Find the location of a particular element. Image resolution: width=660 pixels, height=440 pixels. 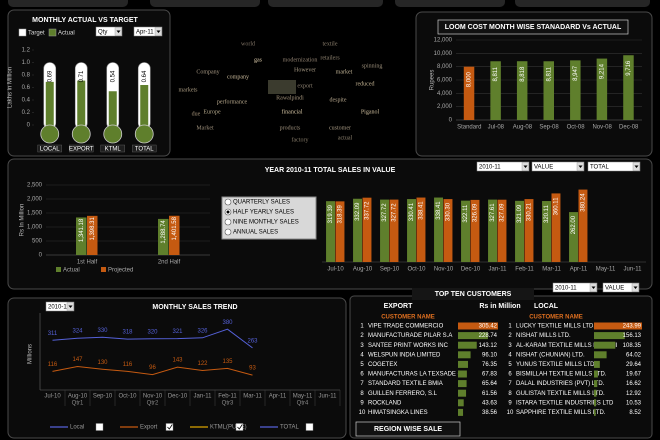

value: 61.56 is located at coordinates (490, 394).